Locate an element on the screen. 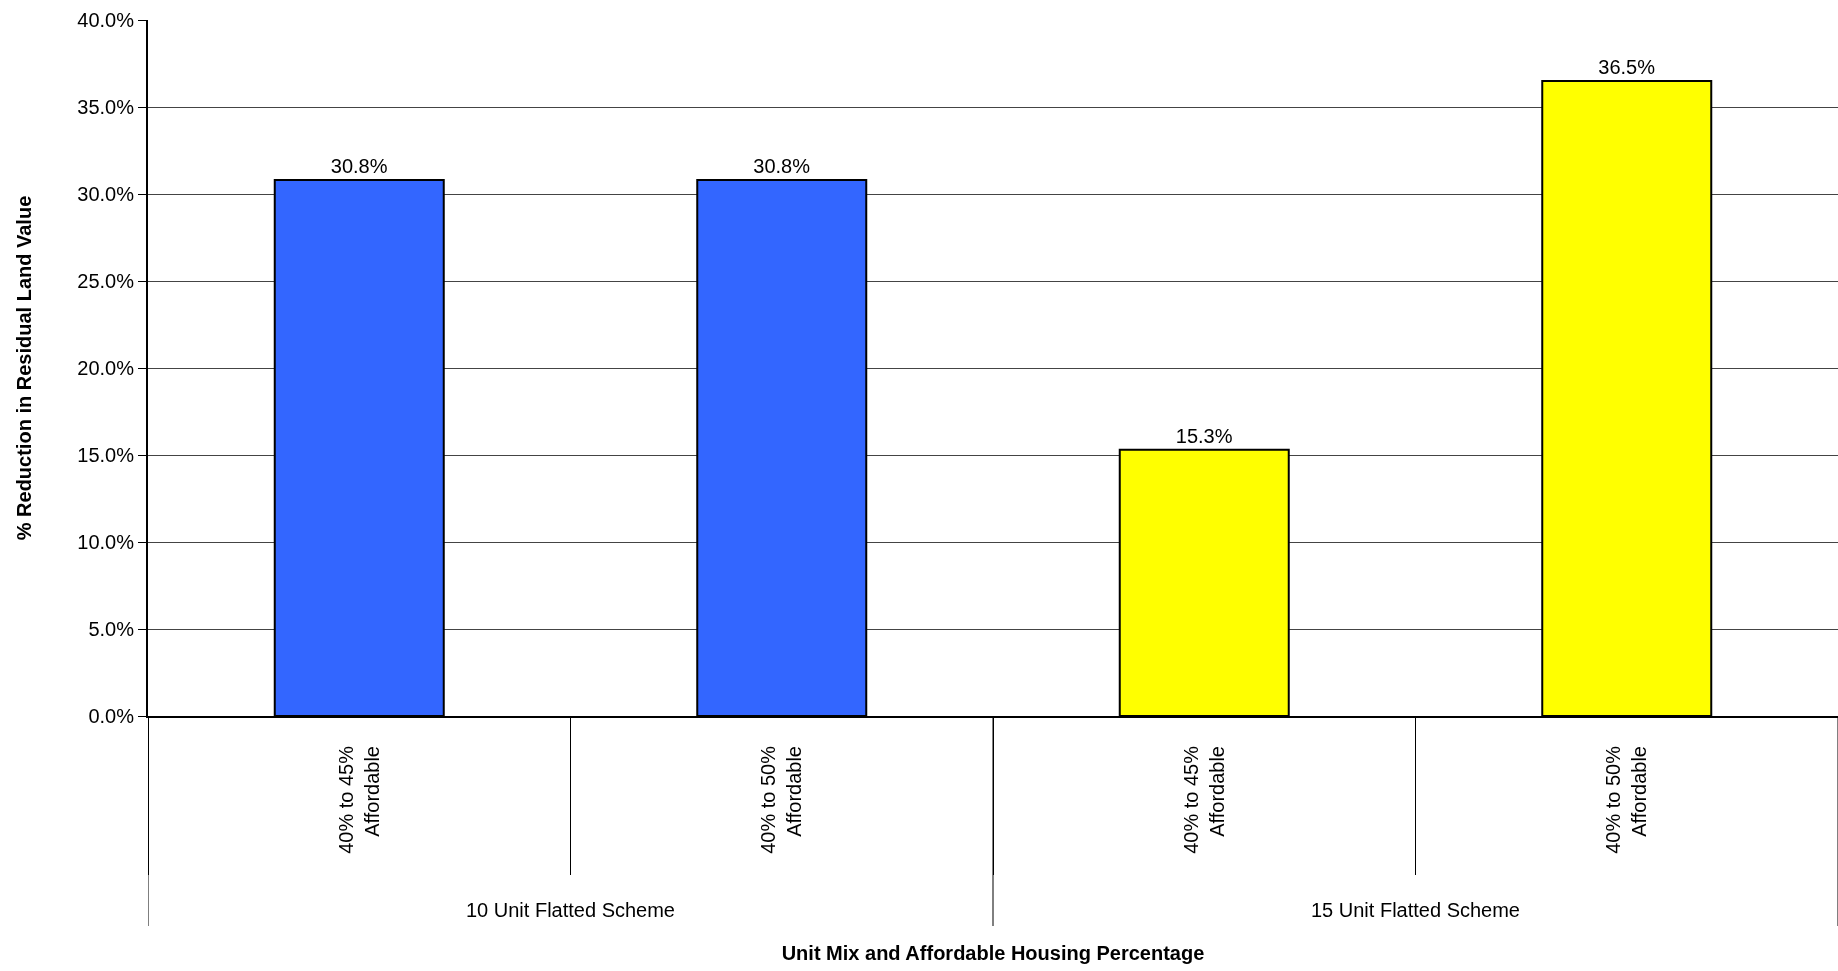  y-axis-title: % Reduction in Residual Land Value is located at coordinates (24, 368).